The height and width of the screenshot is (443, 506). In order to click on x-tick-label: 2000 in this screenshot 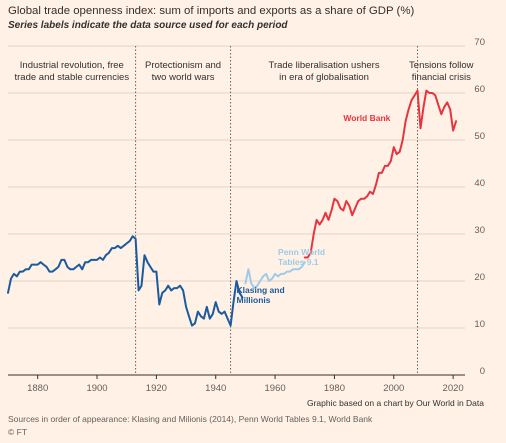, I will do `click(393, 388)`.